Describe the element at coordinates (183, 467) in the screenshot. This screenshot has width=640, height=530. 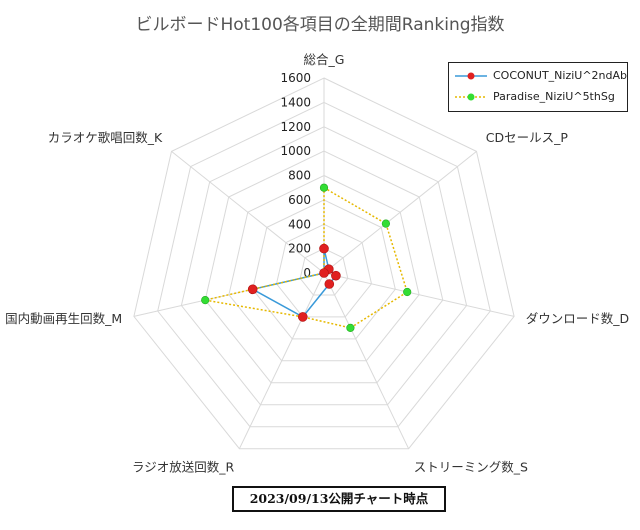
I see `axis-label-4: ラジオ放送回数_R` at that location.